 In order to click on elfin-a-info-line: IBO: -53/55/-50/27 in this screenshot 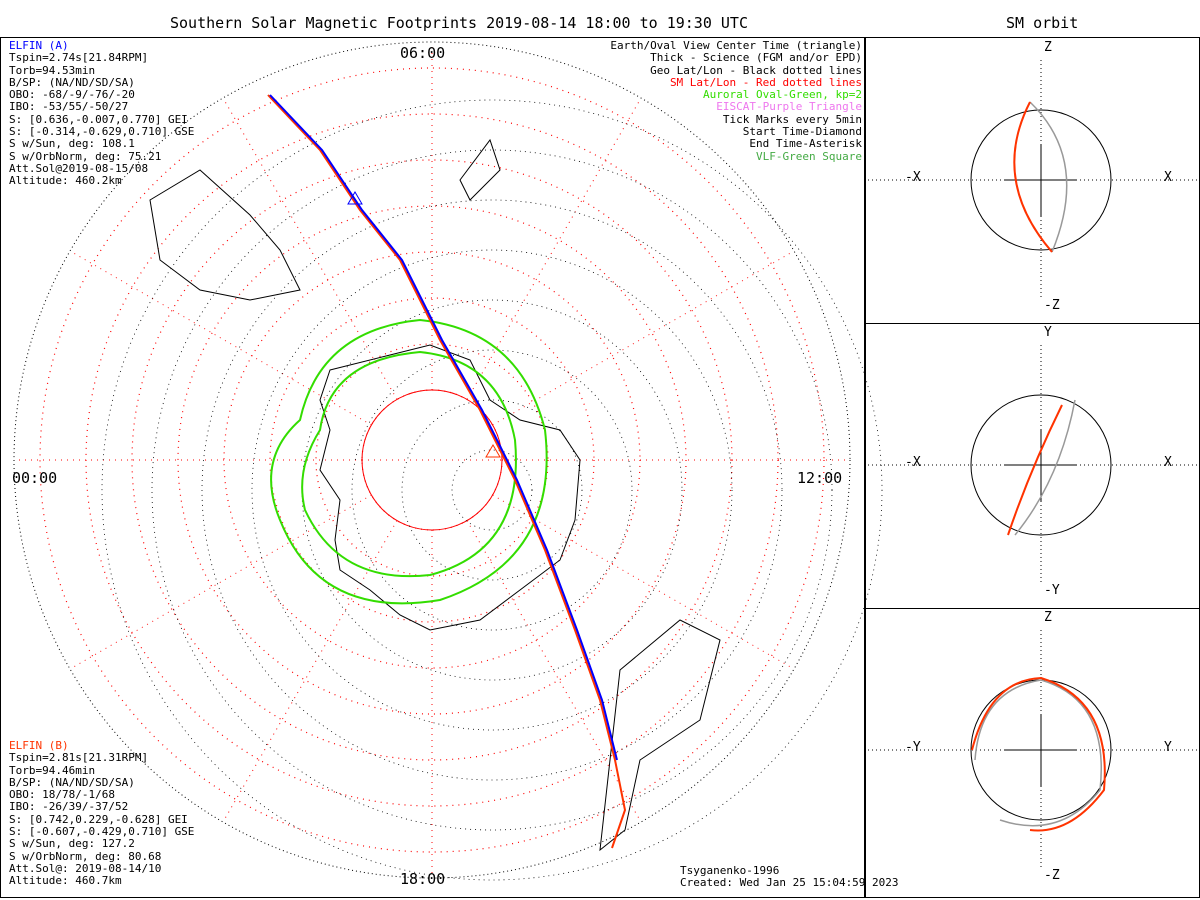, I will do `click(69, 107)`.